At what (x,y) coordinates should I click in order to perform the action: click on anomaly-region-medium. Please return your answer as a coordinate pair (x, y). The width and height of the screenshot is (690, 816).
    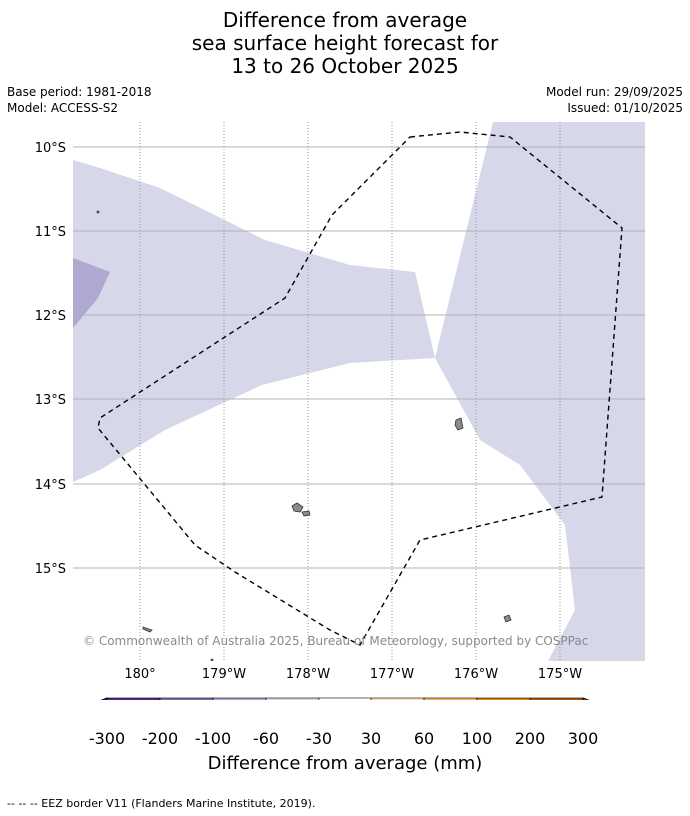
    Looking at the image, I should click on (91, 293).